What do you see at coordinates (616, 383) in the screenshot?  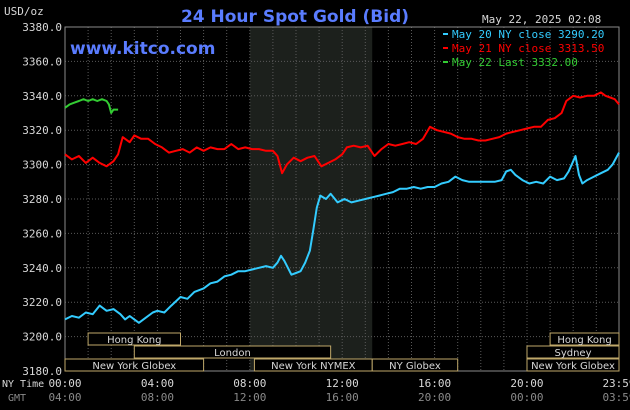 I see `x-tick-ny: 23:59` at bounding box center [616, 383].